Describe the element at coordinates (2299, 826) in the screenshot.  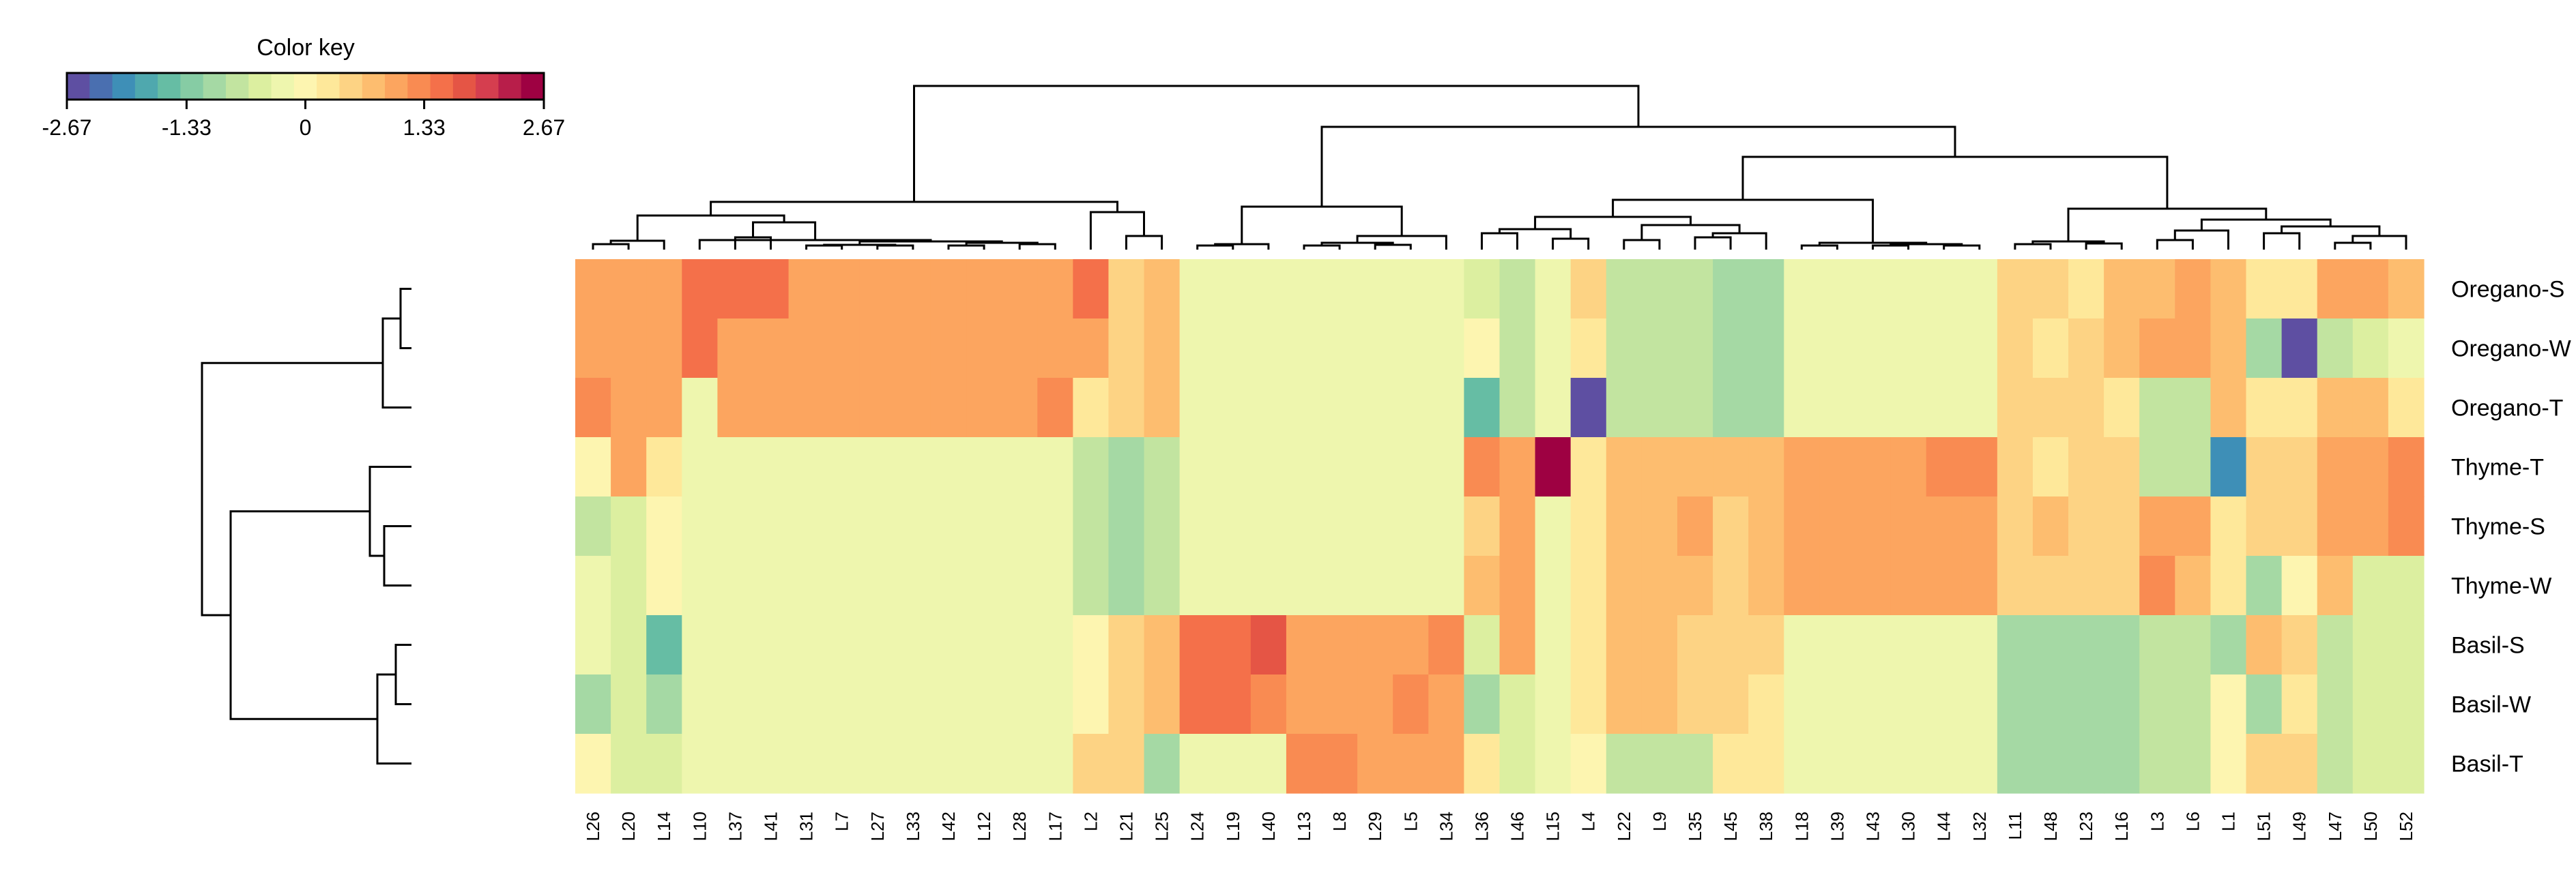
I see `column-label: L49` at that location.